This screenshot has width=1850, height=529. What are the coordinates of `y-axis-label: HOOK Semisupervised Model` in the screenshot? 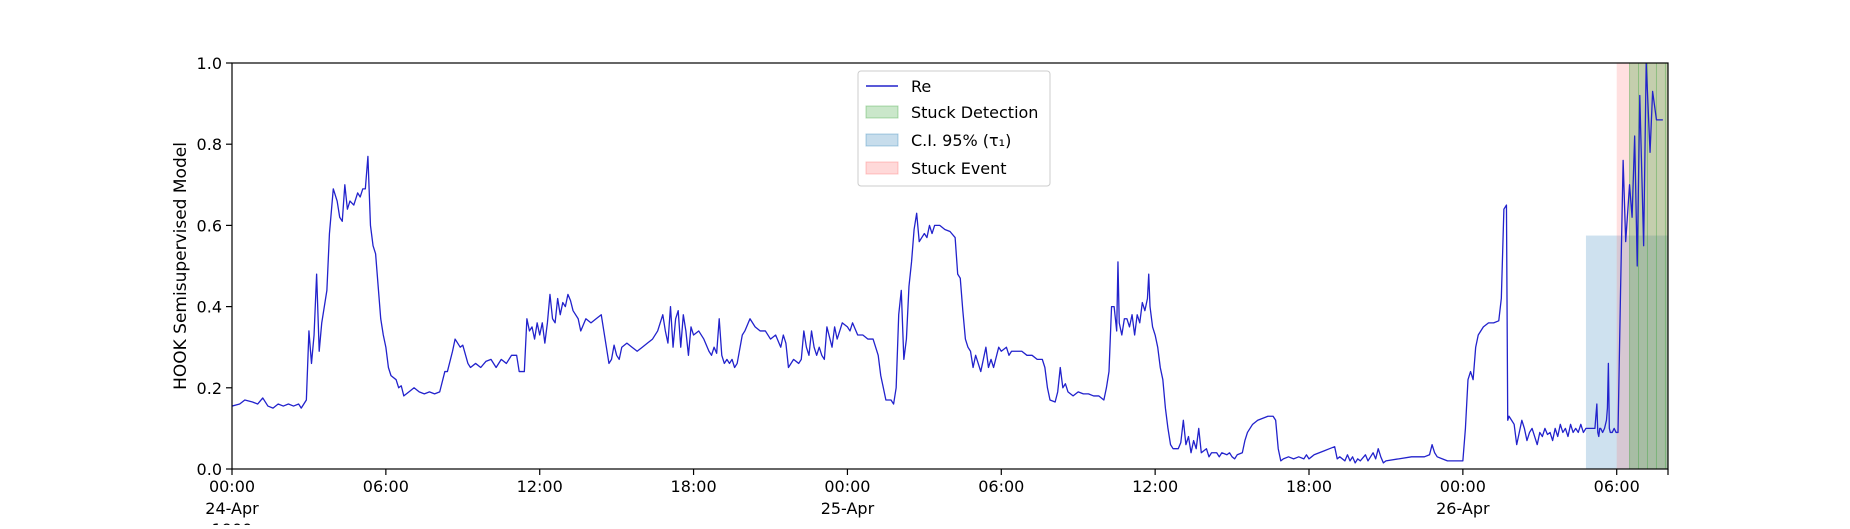 It's located at (181, 266).